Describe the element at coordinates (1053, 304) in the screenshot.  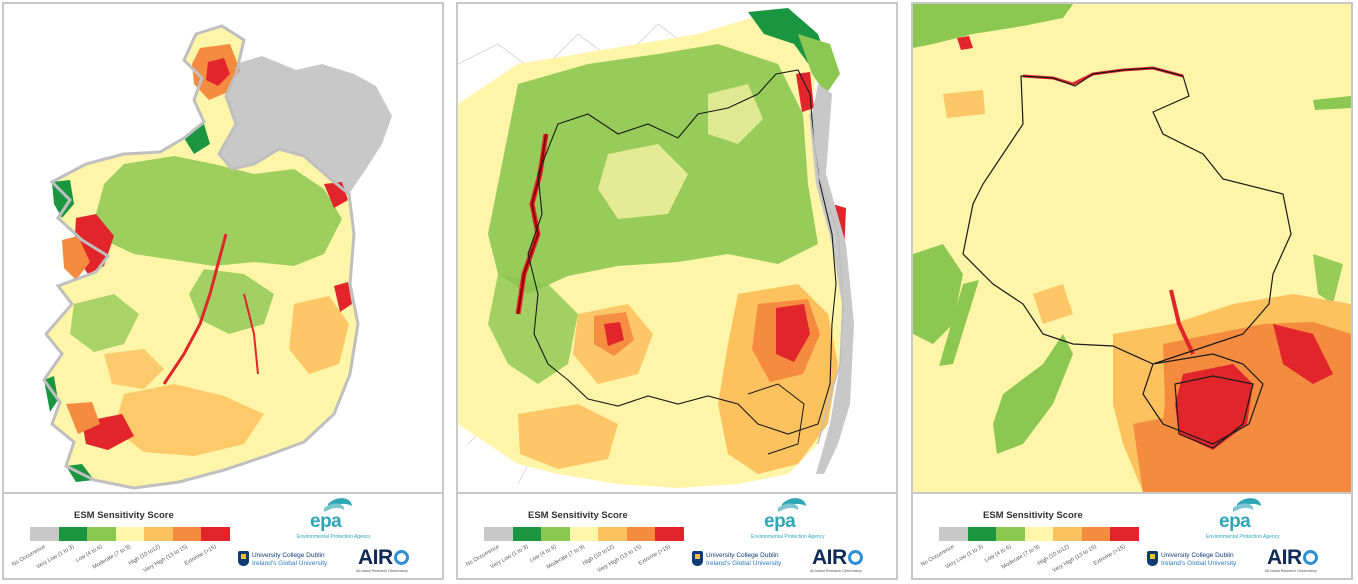
I see `high-sensitivity-middle` at that location.